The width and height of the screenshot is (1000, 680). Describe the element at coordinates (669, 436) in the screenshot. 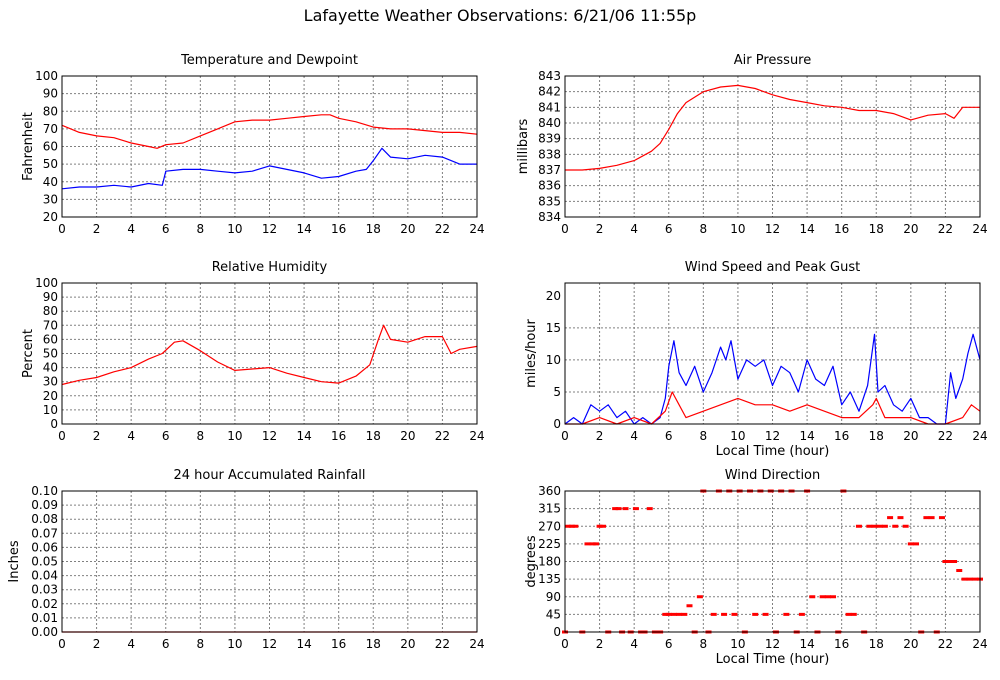

I see `wind-xtick-label: 6` at that location.